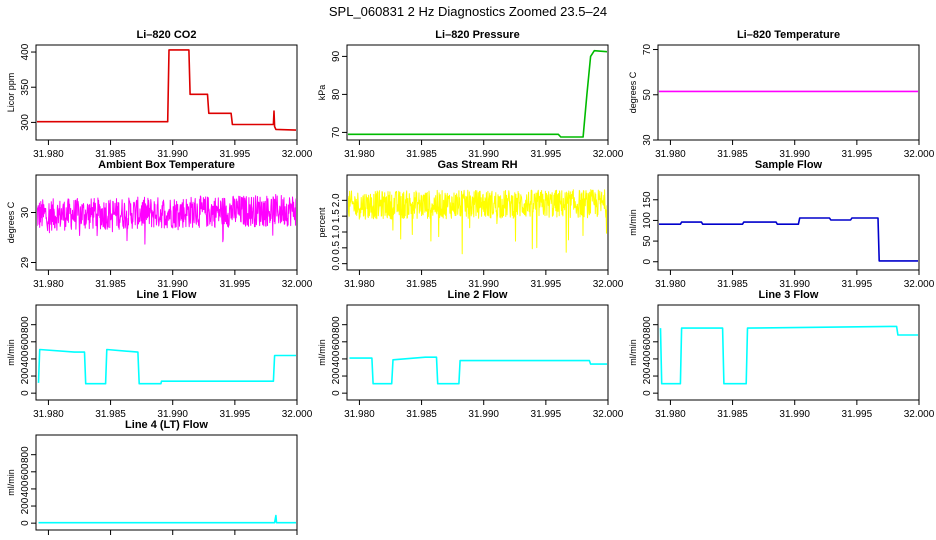 This screenshot has width=936, height=540. Describe the element at coordinates (789, 165) in the screenshot. I see `chart-title: Sample Flow` at that location.